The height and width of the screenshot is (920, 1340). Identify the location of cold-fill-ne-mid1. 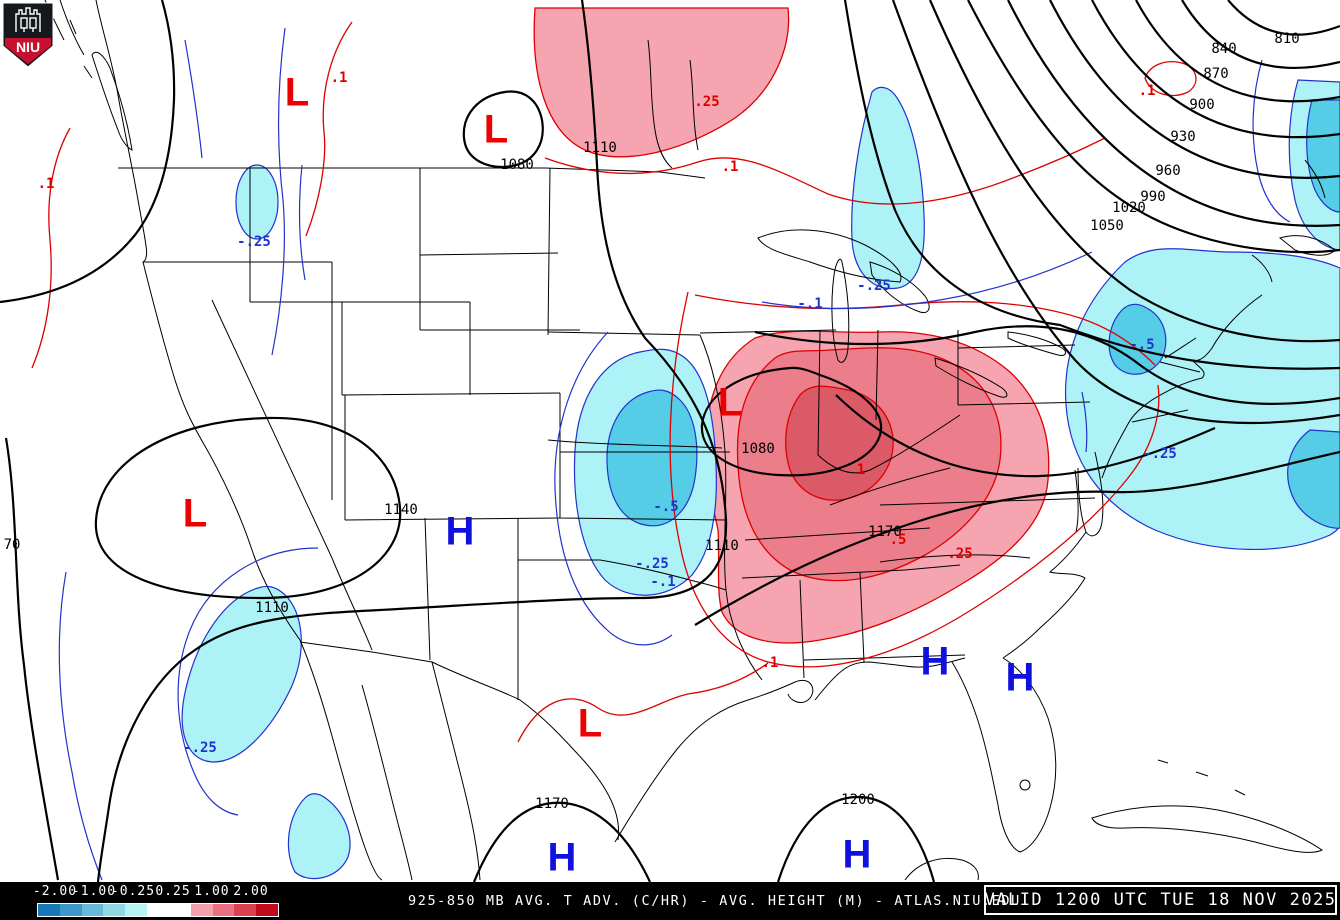
(1137, 339).